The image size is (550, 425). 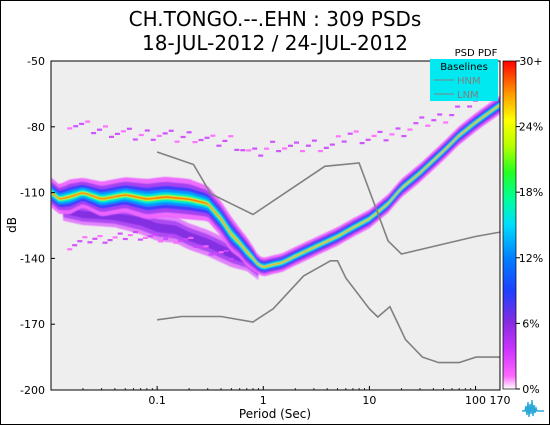 I want to click on y-axis: -50 -80 -110 -140 -170 -200, so click(x=37, y=226).